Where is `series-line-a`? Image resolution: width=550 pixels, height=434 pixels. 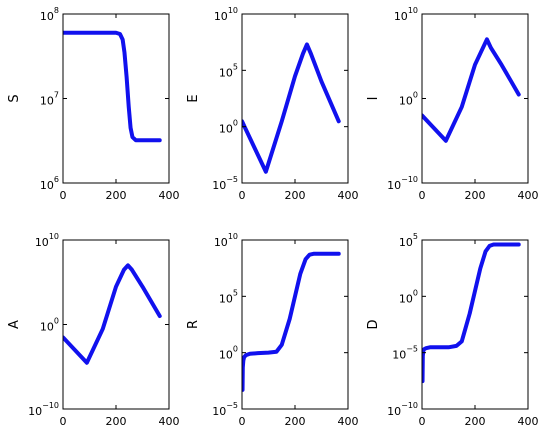
series-line-a is located at coordinates (112, 314).